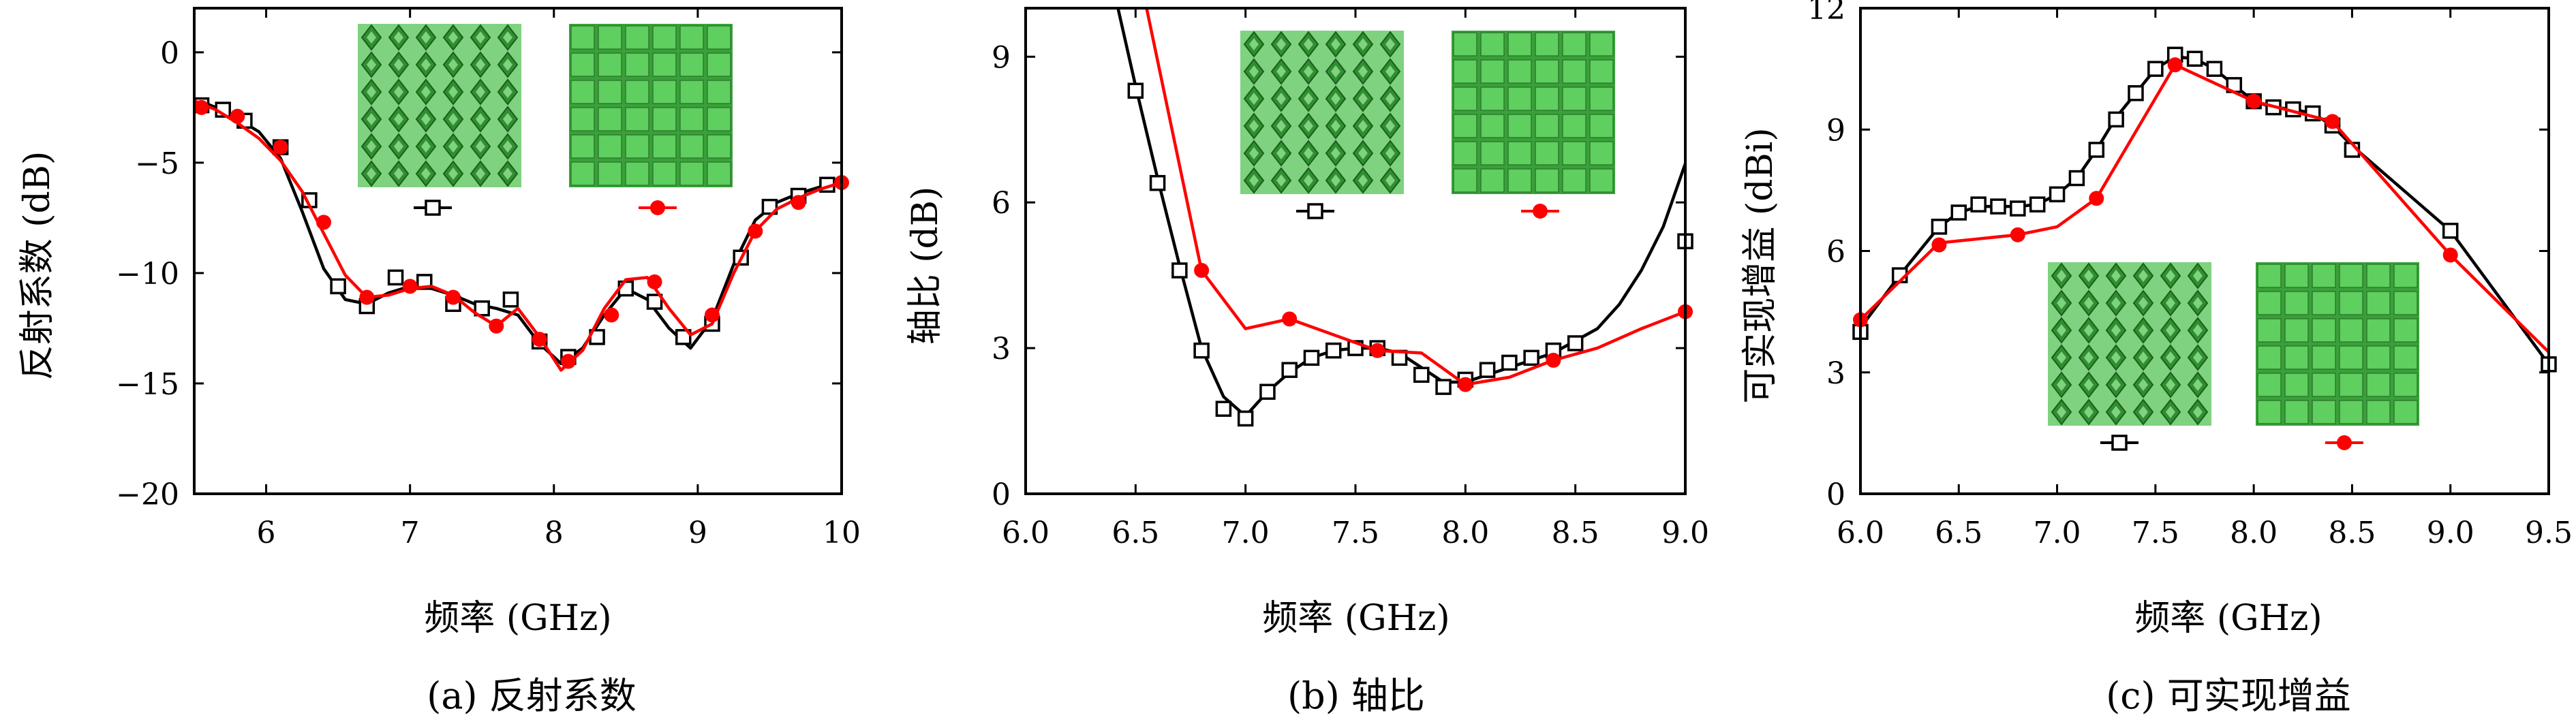  I want to click on x-tick-label: 9.0, so click(2450, 533).